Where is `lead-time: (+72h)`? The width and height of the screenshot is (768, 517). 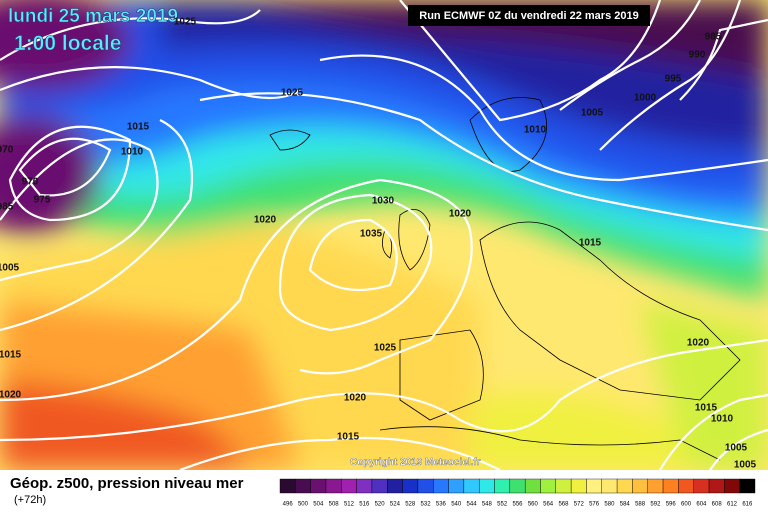 lead-time: (+72h) is located at coordinates (30, 500).